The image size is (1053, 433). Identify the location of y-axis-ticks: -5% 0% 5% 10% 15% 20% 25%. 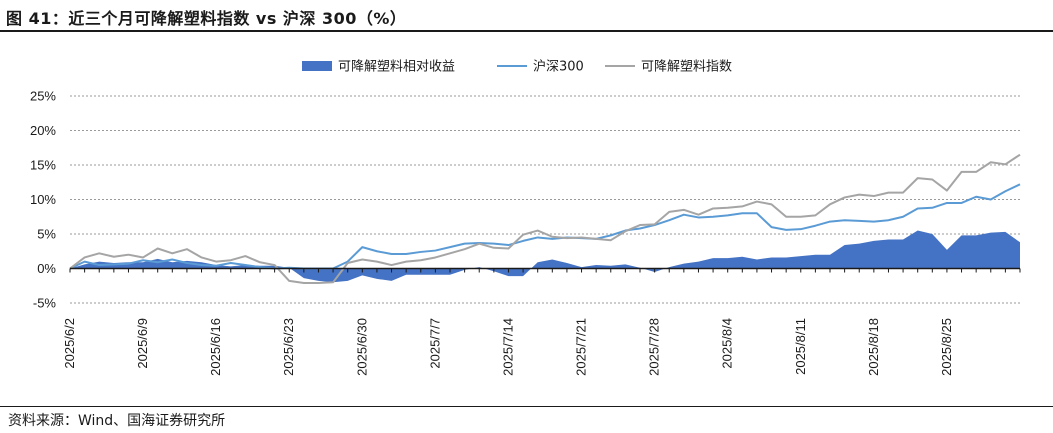
(43, 200).